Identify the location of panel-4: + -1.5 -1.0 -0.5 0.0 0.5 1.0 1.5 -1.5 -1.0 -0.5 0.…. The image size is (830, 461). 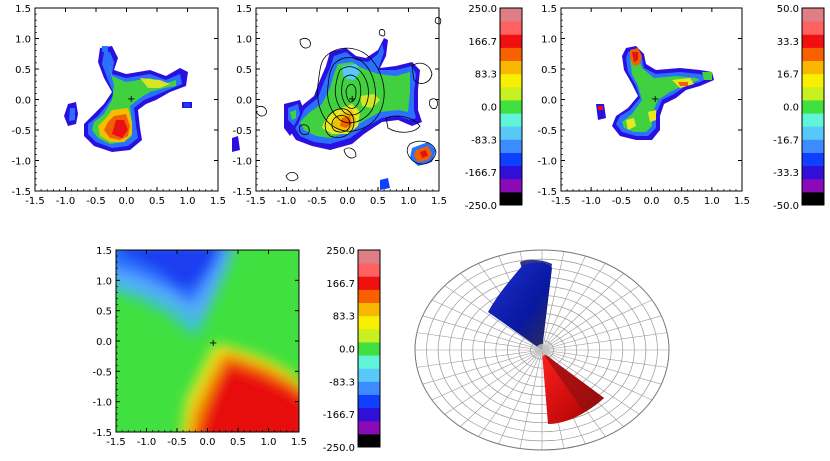
(199, 347).